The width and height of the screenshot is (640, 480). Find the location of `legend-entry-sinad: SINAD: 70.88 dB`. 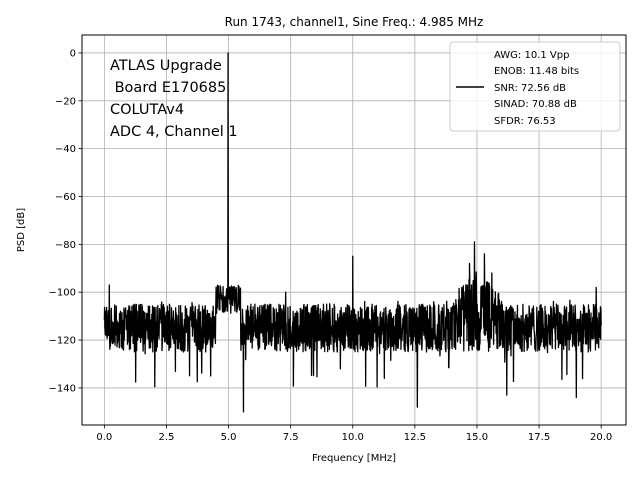

legend-entry-sinad: SINAD: 70.88 dB is located at coordinates (535, 104).